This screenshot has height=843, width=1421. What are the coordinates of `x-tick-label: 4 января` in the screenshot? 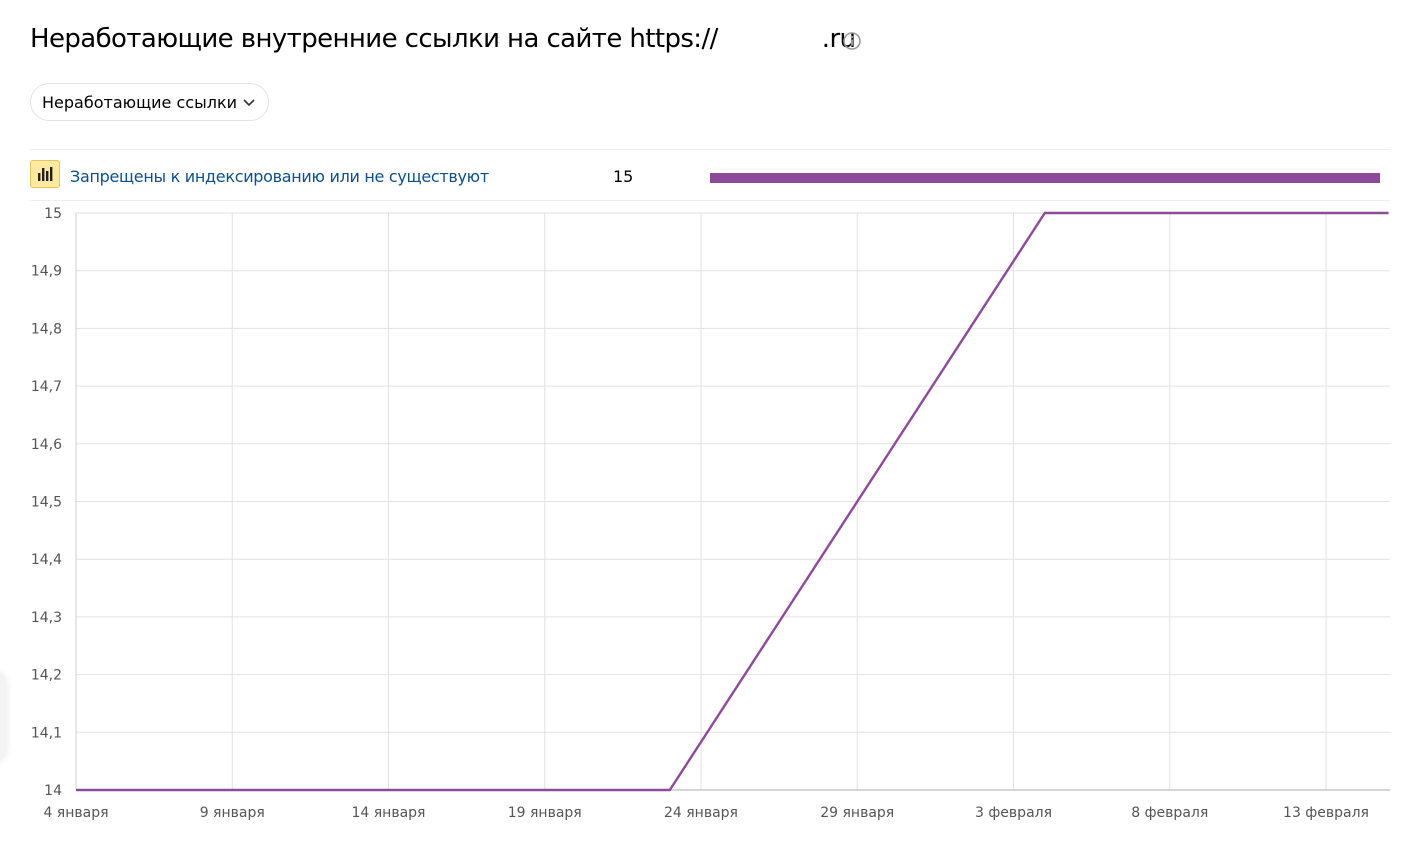 It's located at (75, 813).